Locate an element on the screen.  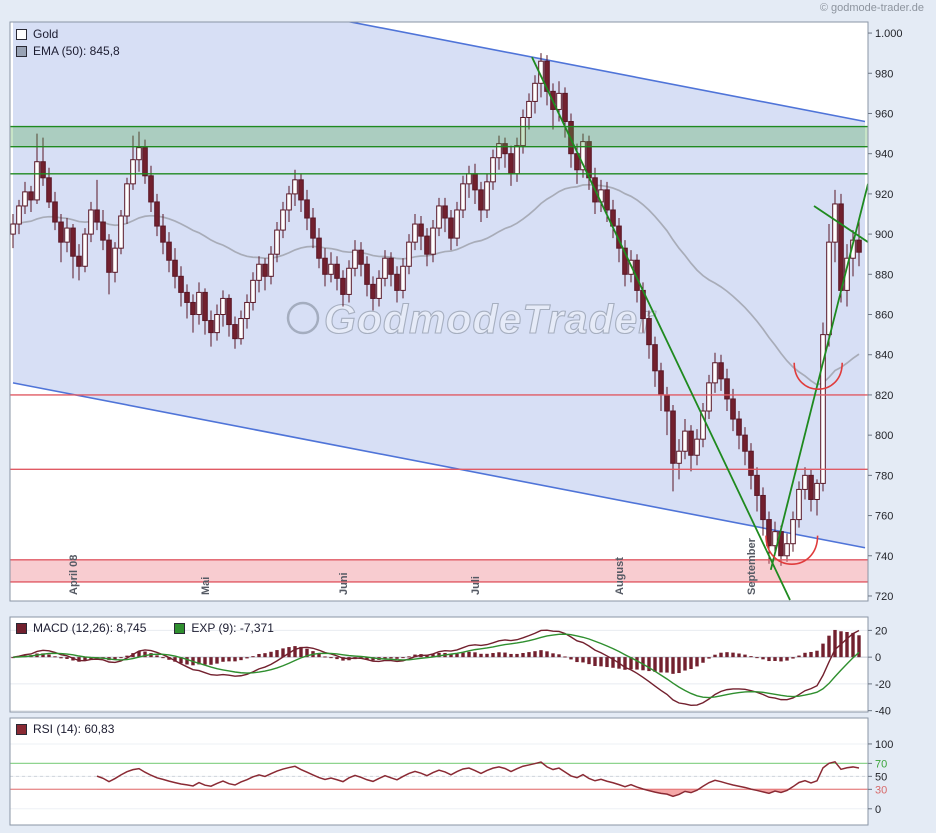
macd-series-label: MACD (12,26): 8,745 is located at coordinates (90, 628).